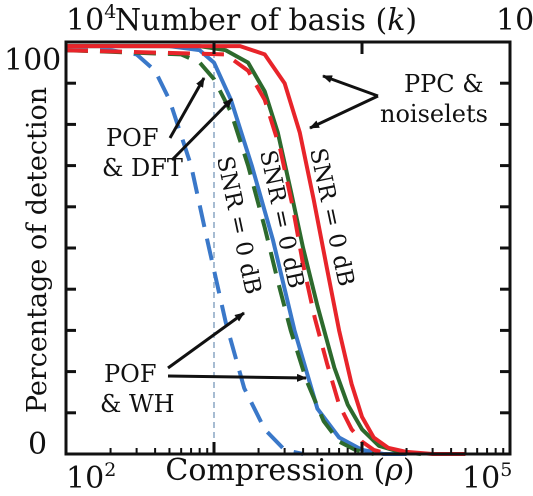  What do you see at coordinates (331, 217) in the screenshot?
I see `snr-label-red: SNR = 0 dB` at bounding box center [331, 217].